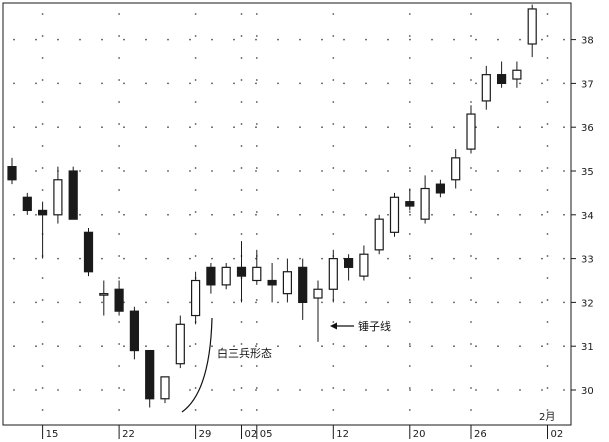 The image size is (609, 442). Describe the element at coordinates (244, 353) in the screenshot. I see `white-three-soldiers-label: 白三兵形态` at that location.